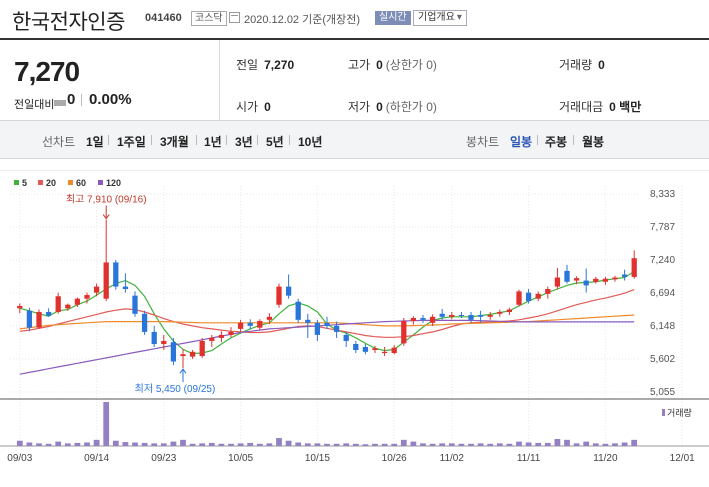  I want to click on quote-date: 2020.12.02 기준(개장전), so click(302, 20).